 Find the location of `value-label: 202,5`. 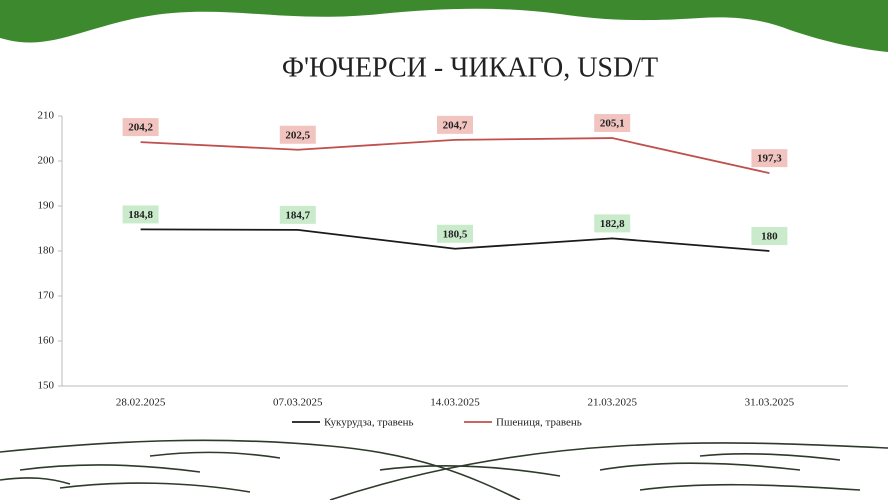

value-label: 202,5 is located at coordinates (297, 135).